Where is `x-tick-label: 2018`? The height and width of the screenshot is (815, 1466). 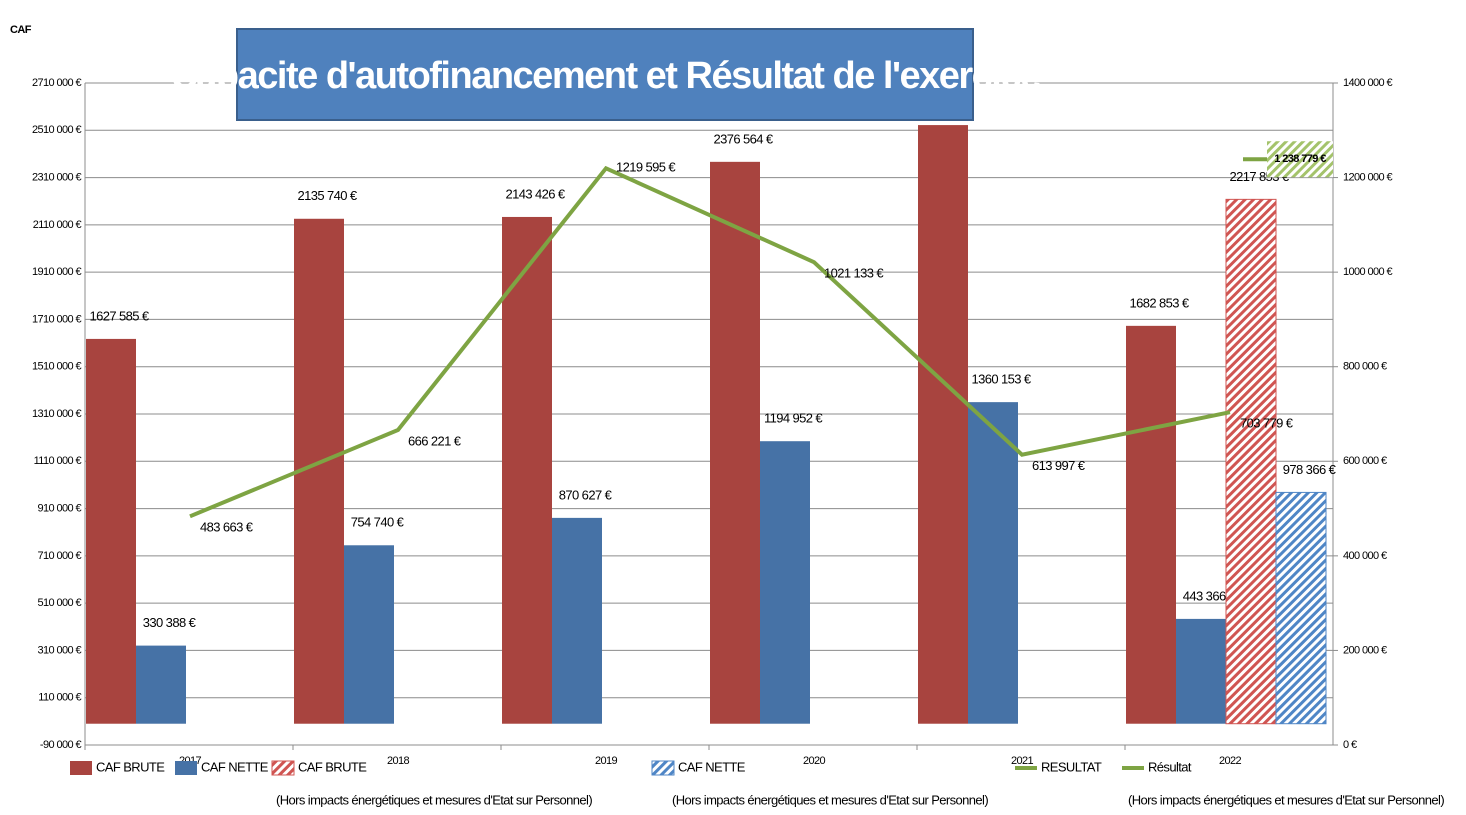
x-tick-label: 2018 is located at coordinates (398, 761).